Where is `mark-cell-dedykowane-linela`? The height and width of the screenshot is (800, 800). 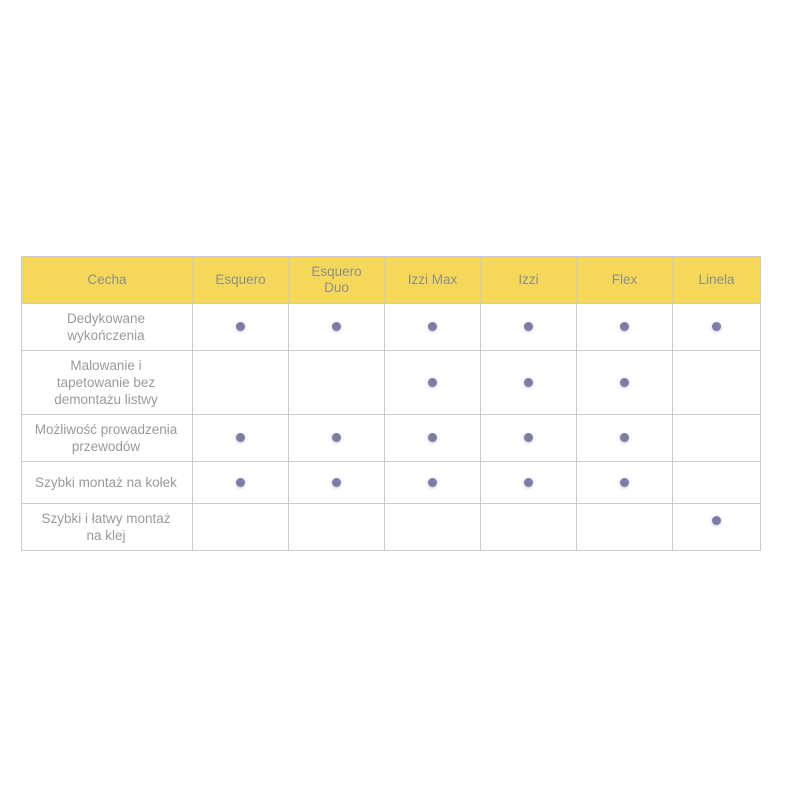
mark-cell-dedykowane-linela is located at coordinates (716, 327).